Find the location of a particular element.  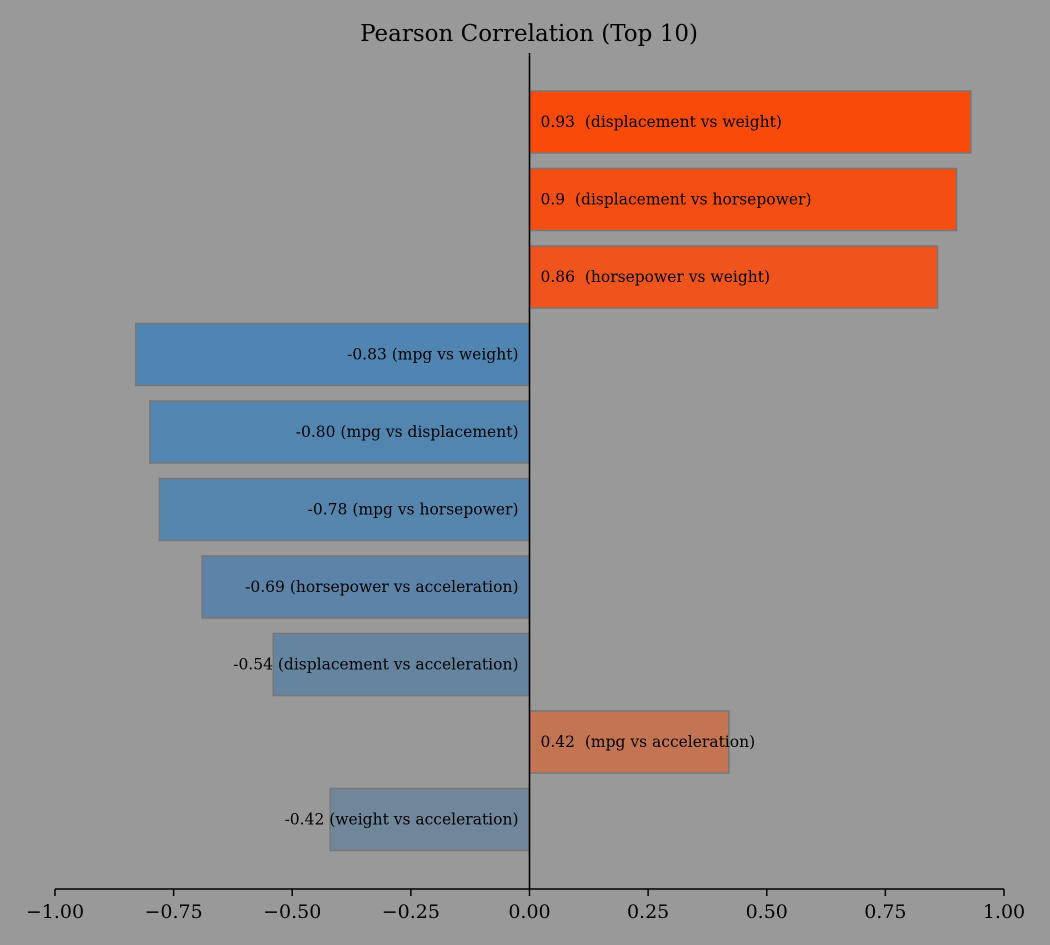

x-tick-label-8: 1.00 is located at coordinates (1004, 912).